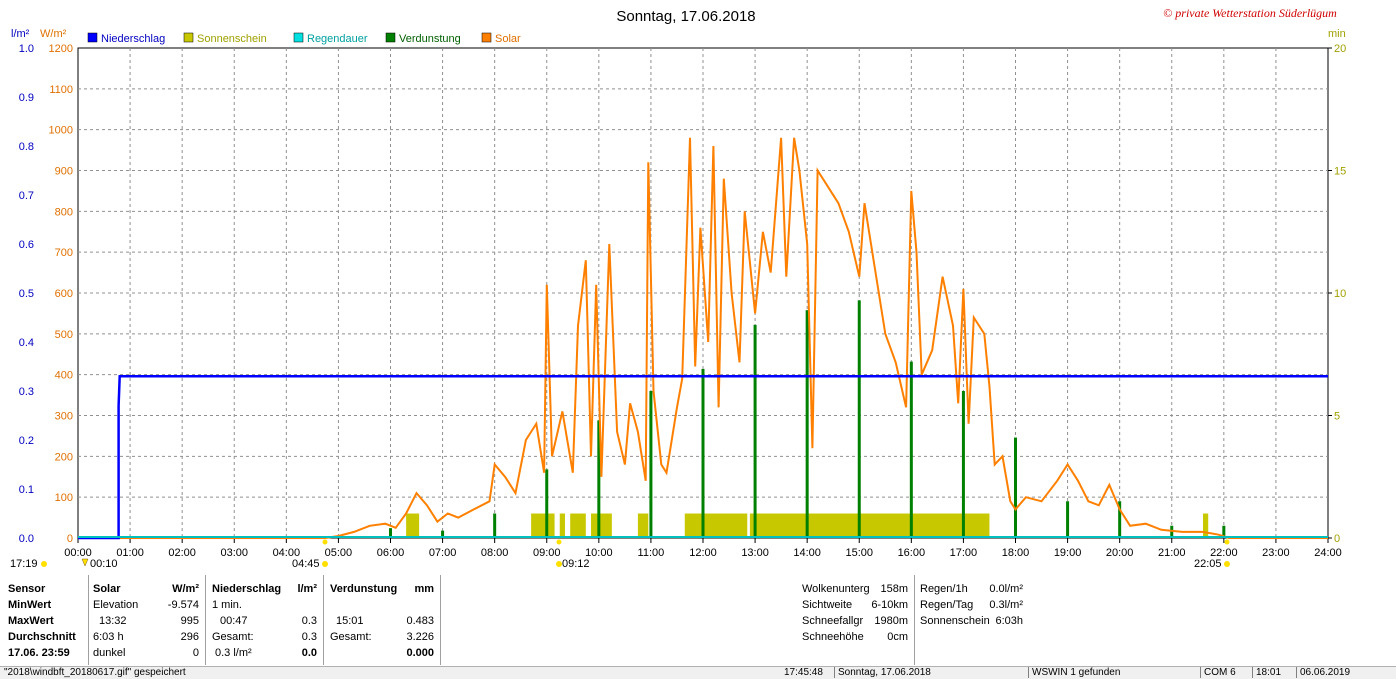  Describe the element at coordinates (1328, 553) in the screenshot. I see `x-tick-label: 24:00` at that location.